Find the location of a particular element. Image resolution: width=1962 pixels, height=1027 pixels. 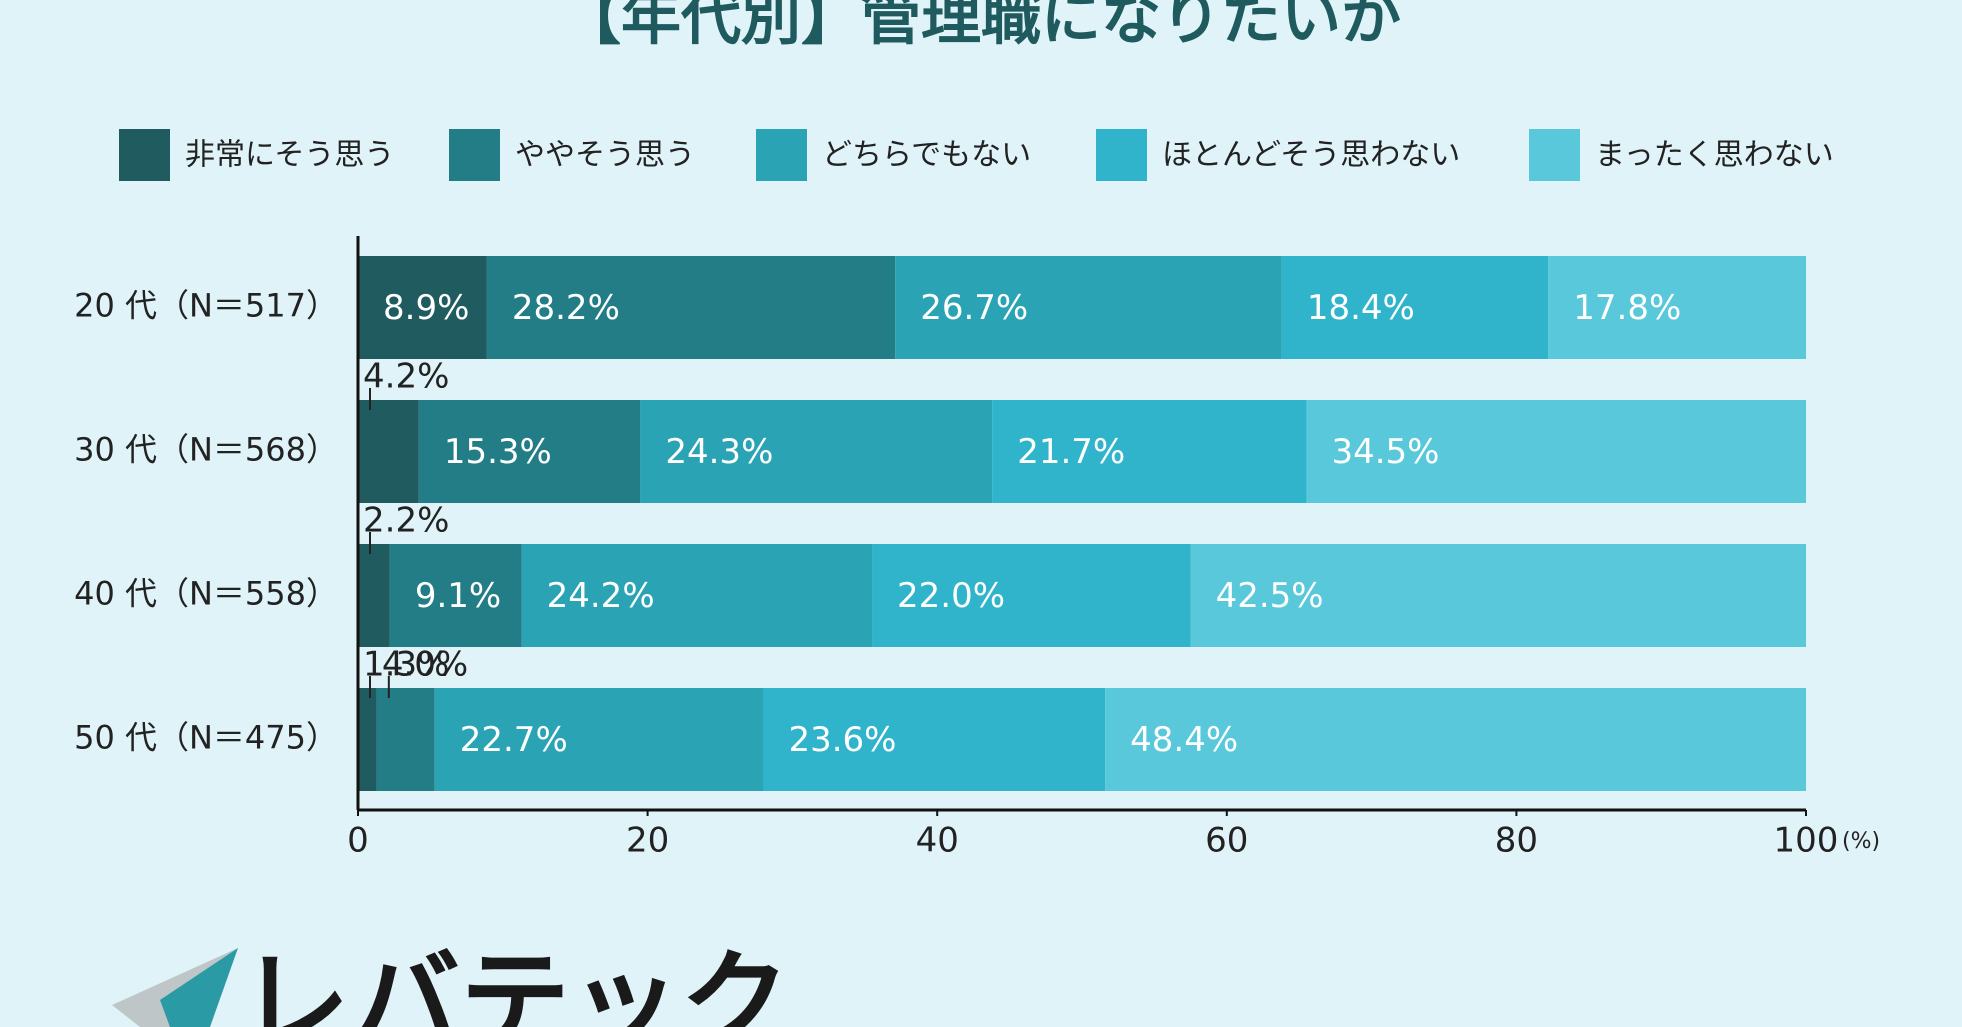

value-label: 9.1% is located at coordinates (458, 596).